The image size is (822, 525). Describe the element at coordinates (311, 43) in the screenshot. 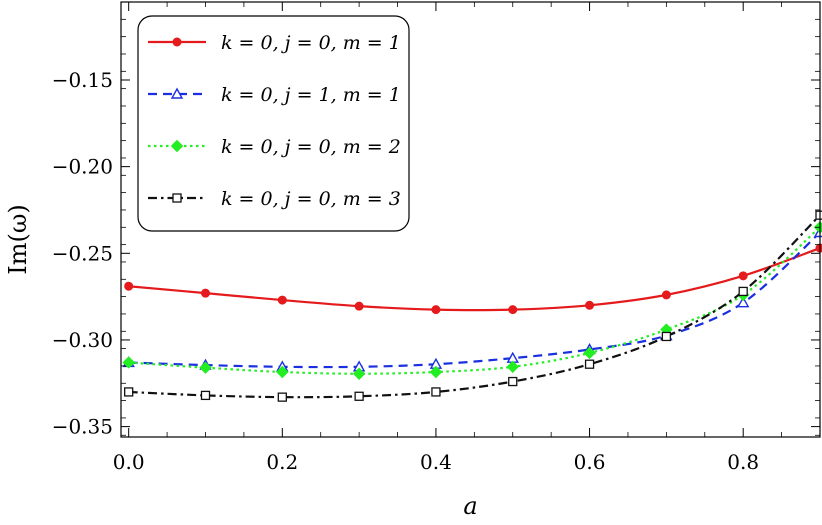

I see `legend-label: k = 0, j = 0, m = 1` at that location.